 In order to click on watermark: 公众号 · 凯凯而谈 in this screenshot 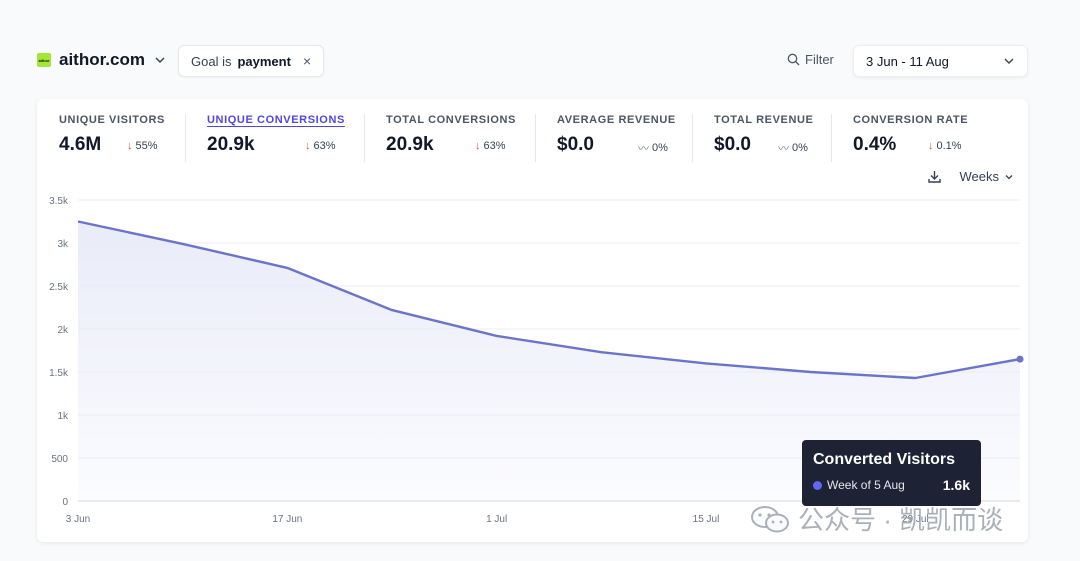, I will do `click(876, 518)`.